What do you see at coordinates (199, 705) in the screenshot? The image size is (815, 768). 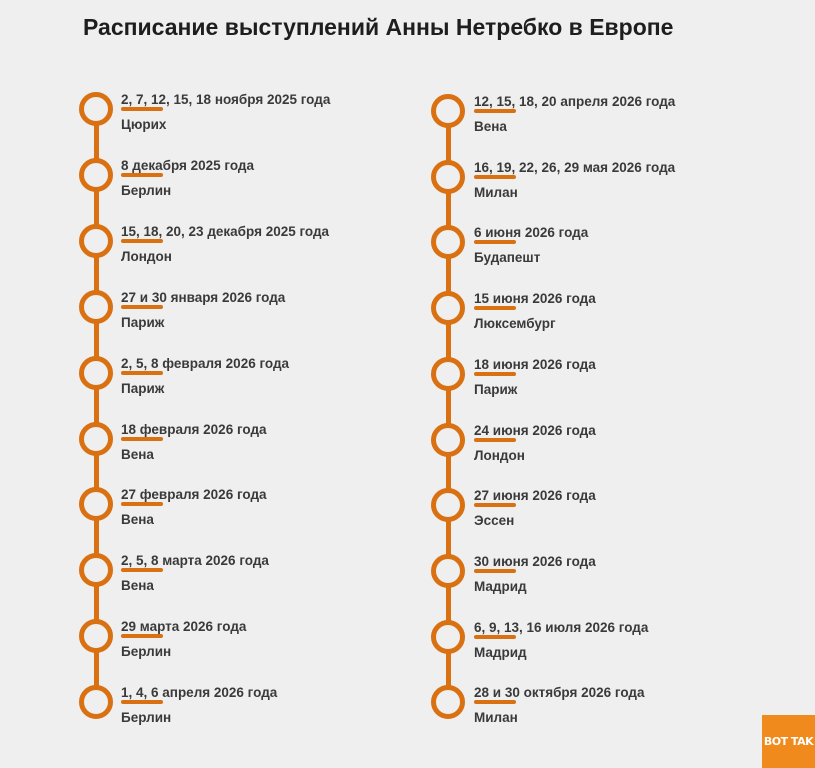 I see `timeline-event: 1, 4, 6 апреля 2026 года Берлин` at bounding box center [199, 705].